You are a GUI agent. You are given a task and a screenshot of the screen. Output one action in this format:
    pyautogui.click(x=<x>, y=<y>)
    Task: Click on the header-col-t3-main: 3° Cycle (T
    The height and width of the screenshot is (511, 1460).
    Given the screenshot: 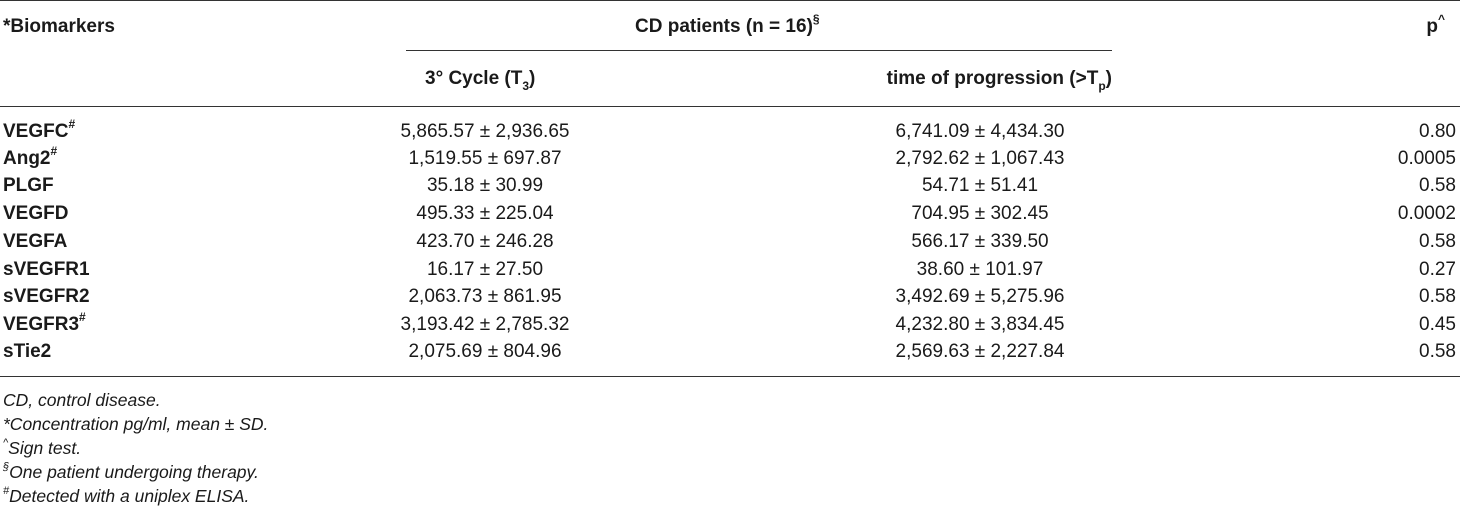 What is the action you would take?
    pyautogui.click(x=474, y=78)
    